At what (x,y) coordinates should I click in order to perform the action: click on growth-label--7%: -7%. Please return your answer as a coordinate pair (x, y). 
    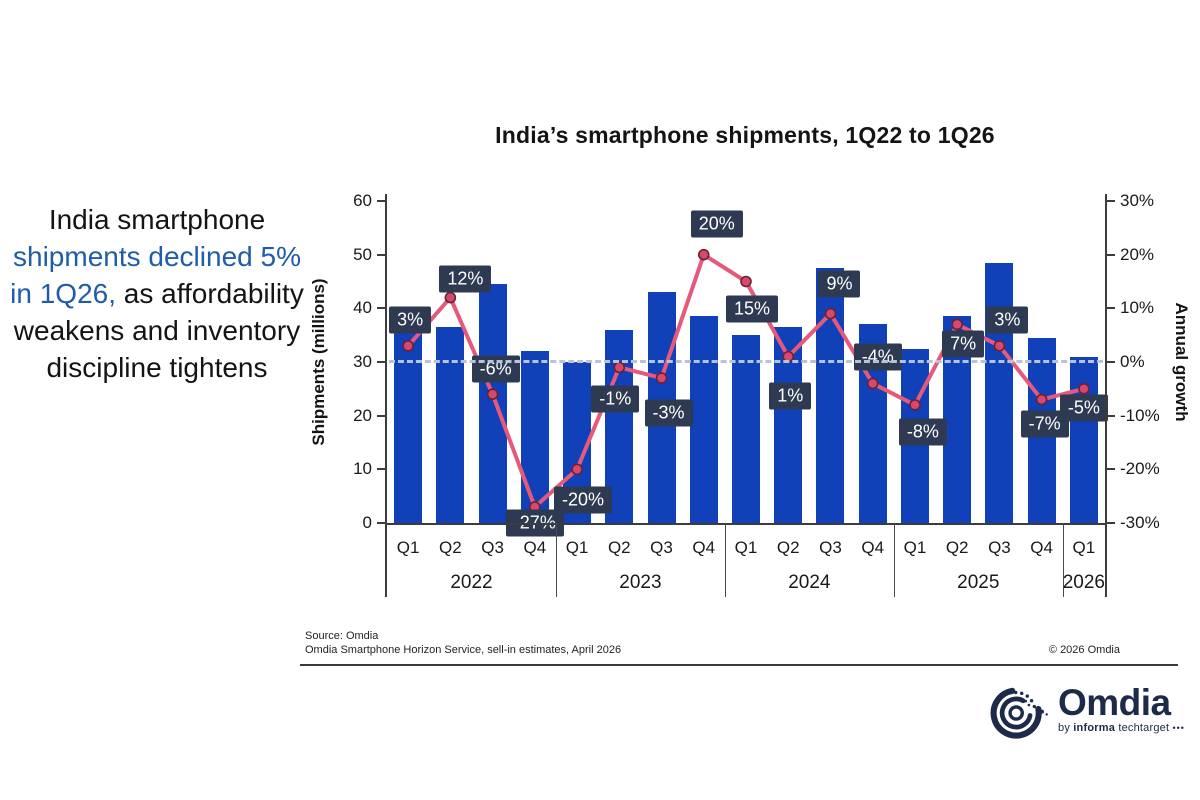
    Looking at the image, I should click on (1044, 424).